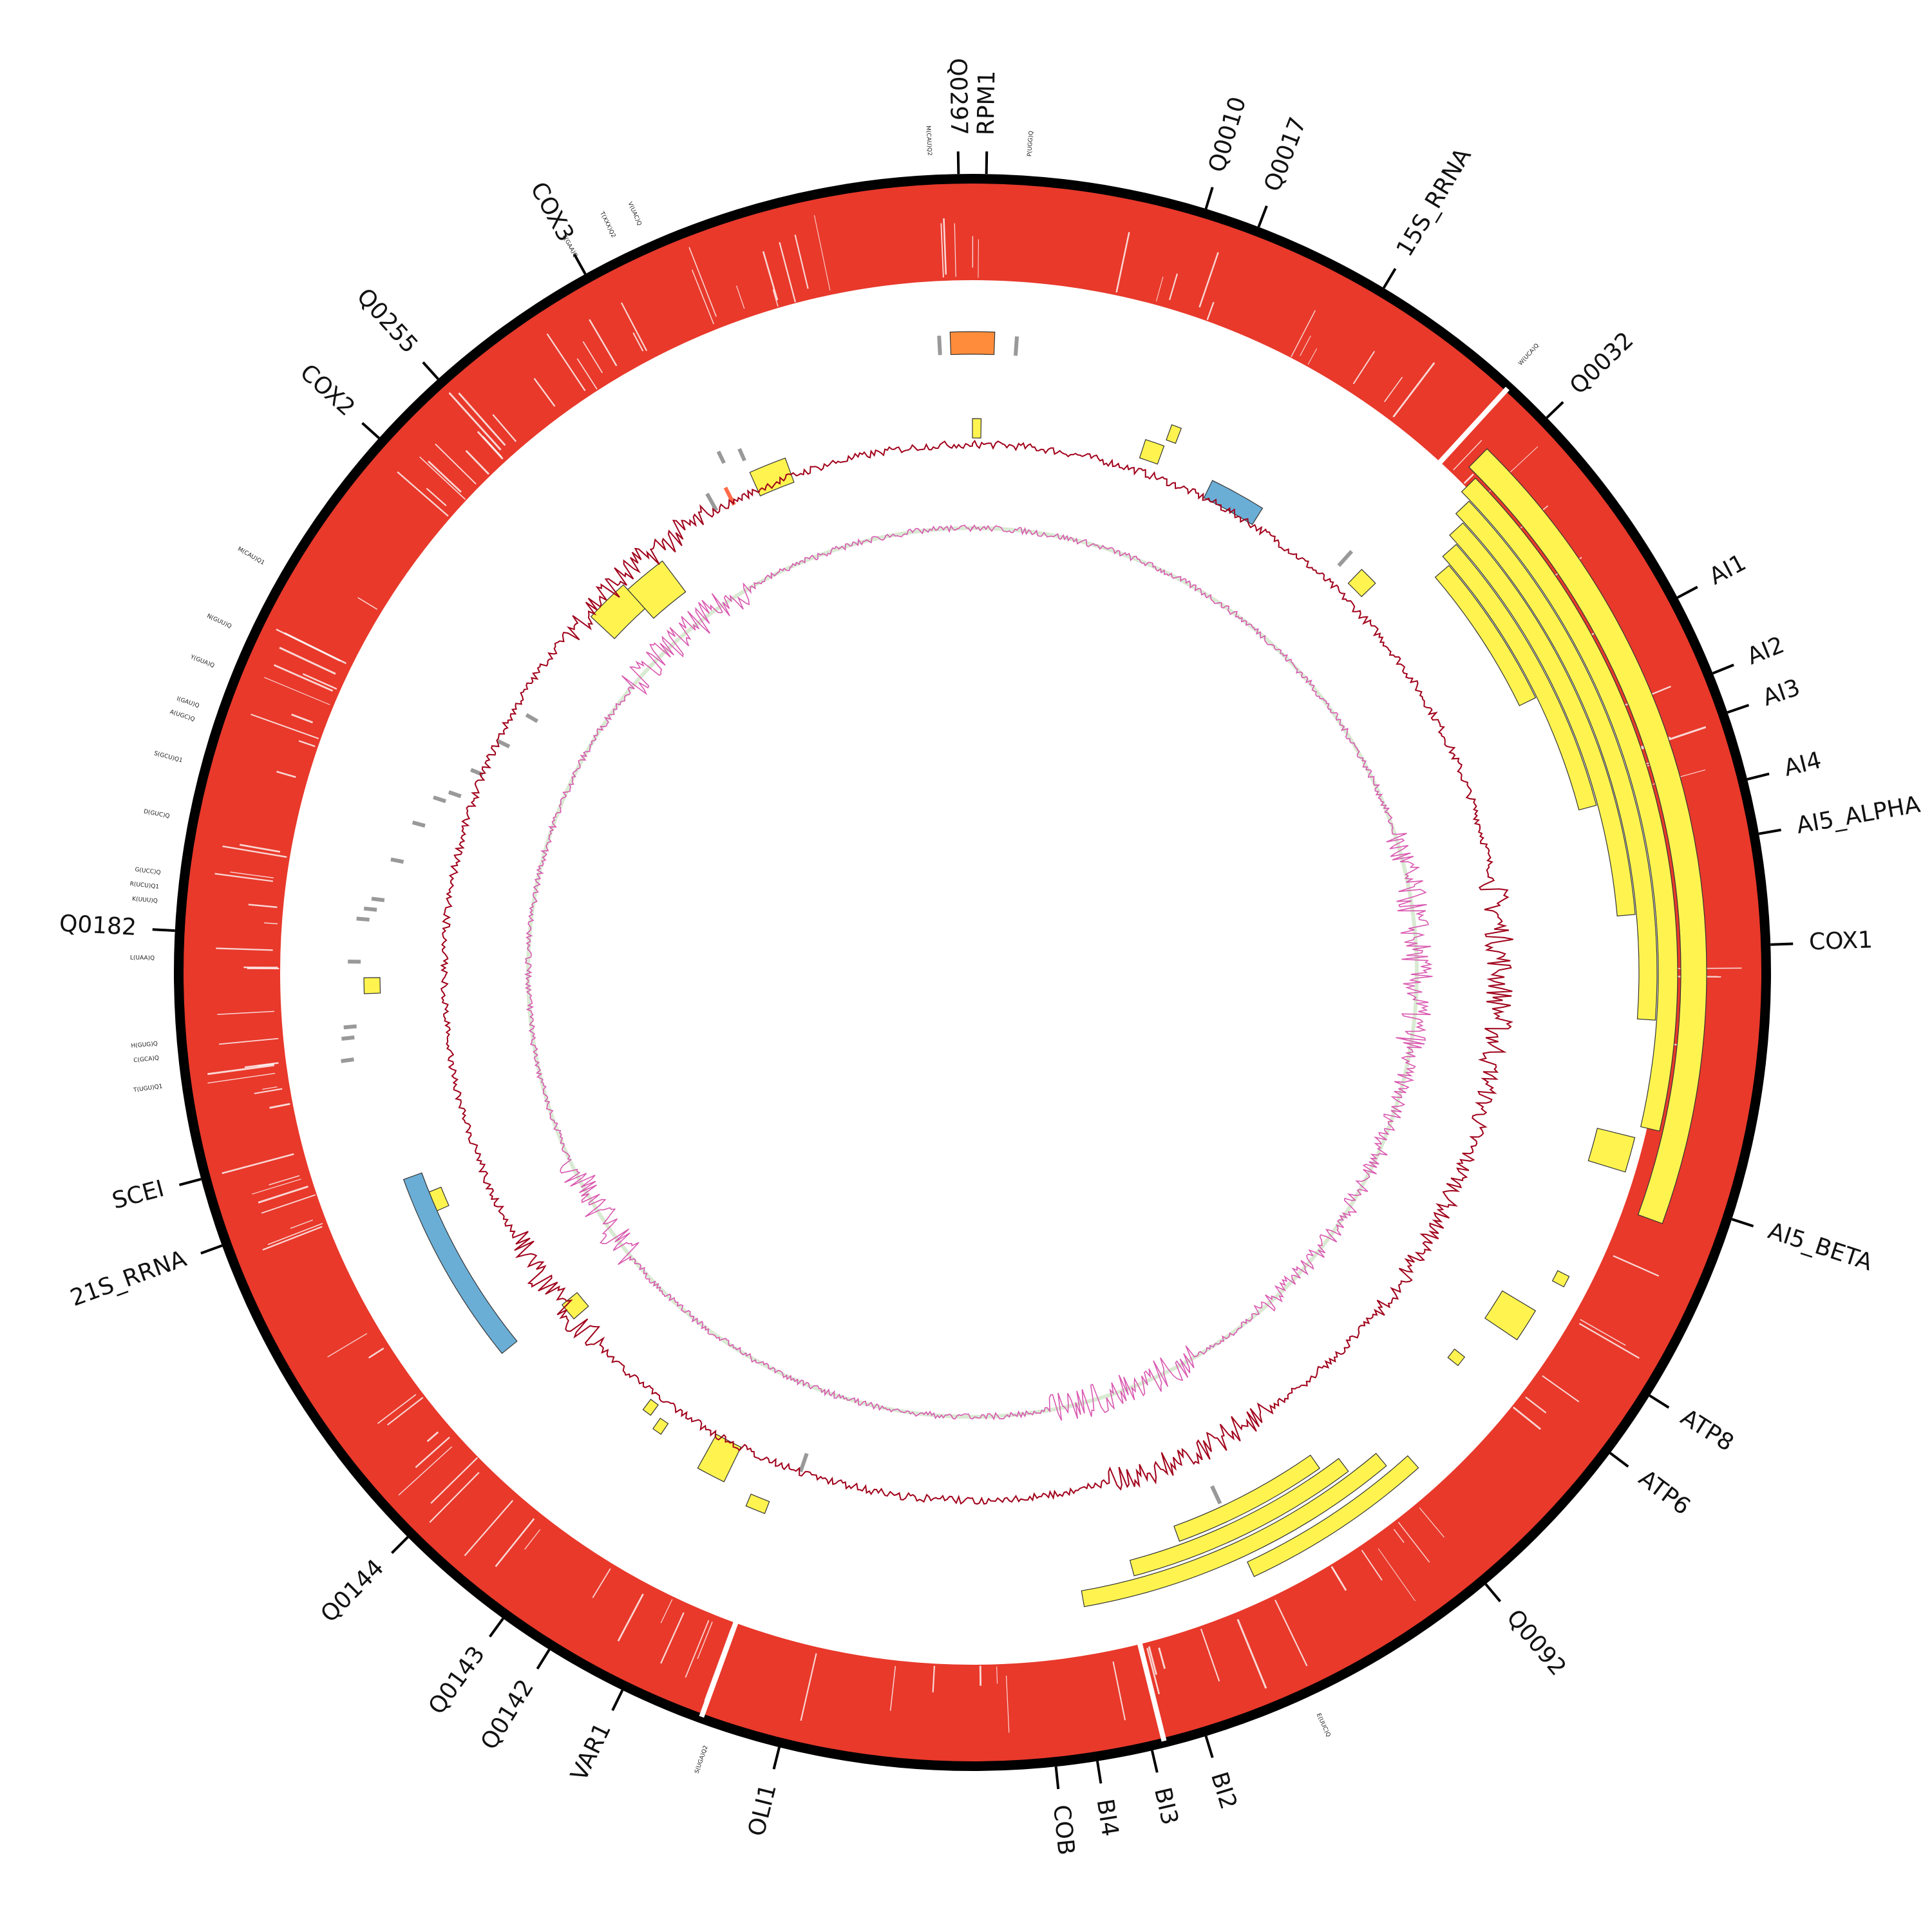 The width and height of the screenshot is (1932, 1932). Describe the element at coordinates (458, 1680) in the screenshot. I see `gene-label: Q0143` at that location.